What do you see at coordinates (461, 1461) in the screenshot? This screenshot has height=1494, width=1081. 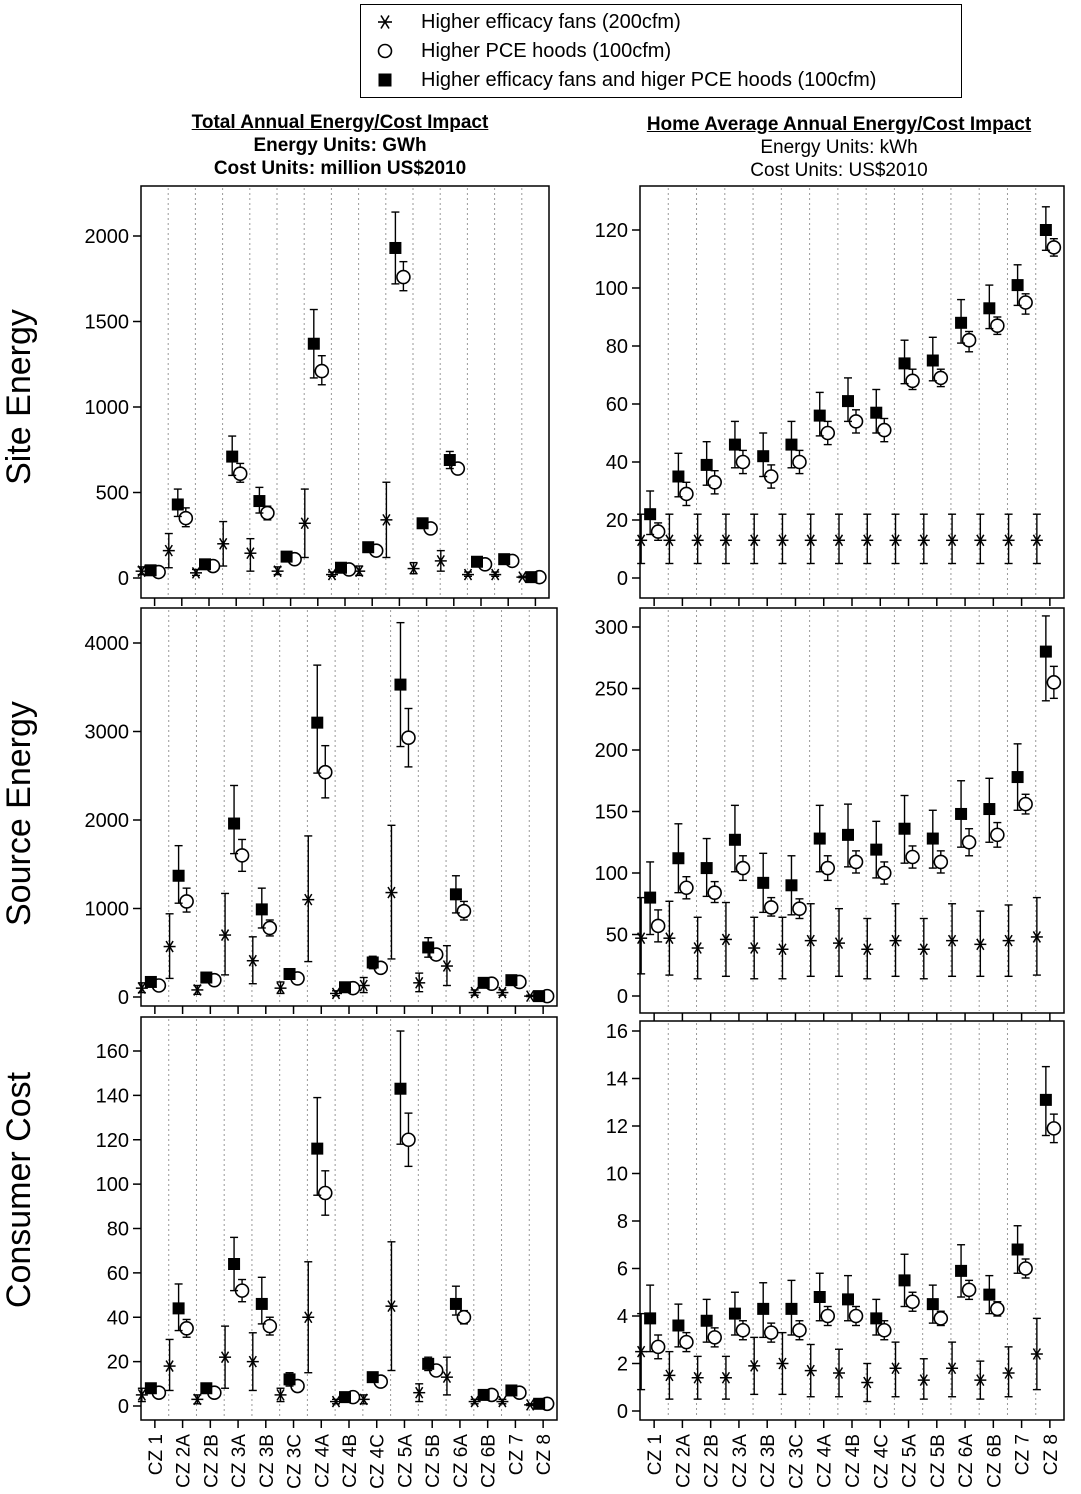 I see `x-tick-label: CZ 6A` at bounding box center [461, 1461].